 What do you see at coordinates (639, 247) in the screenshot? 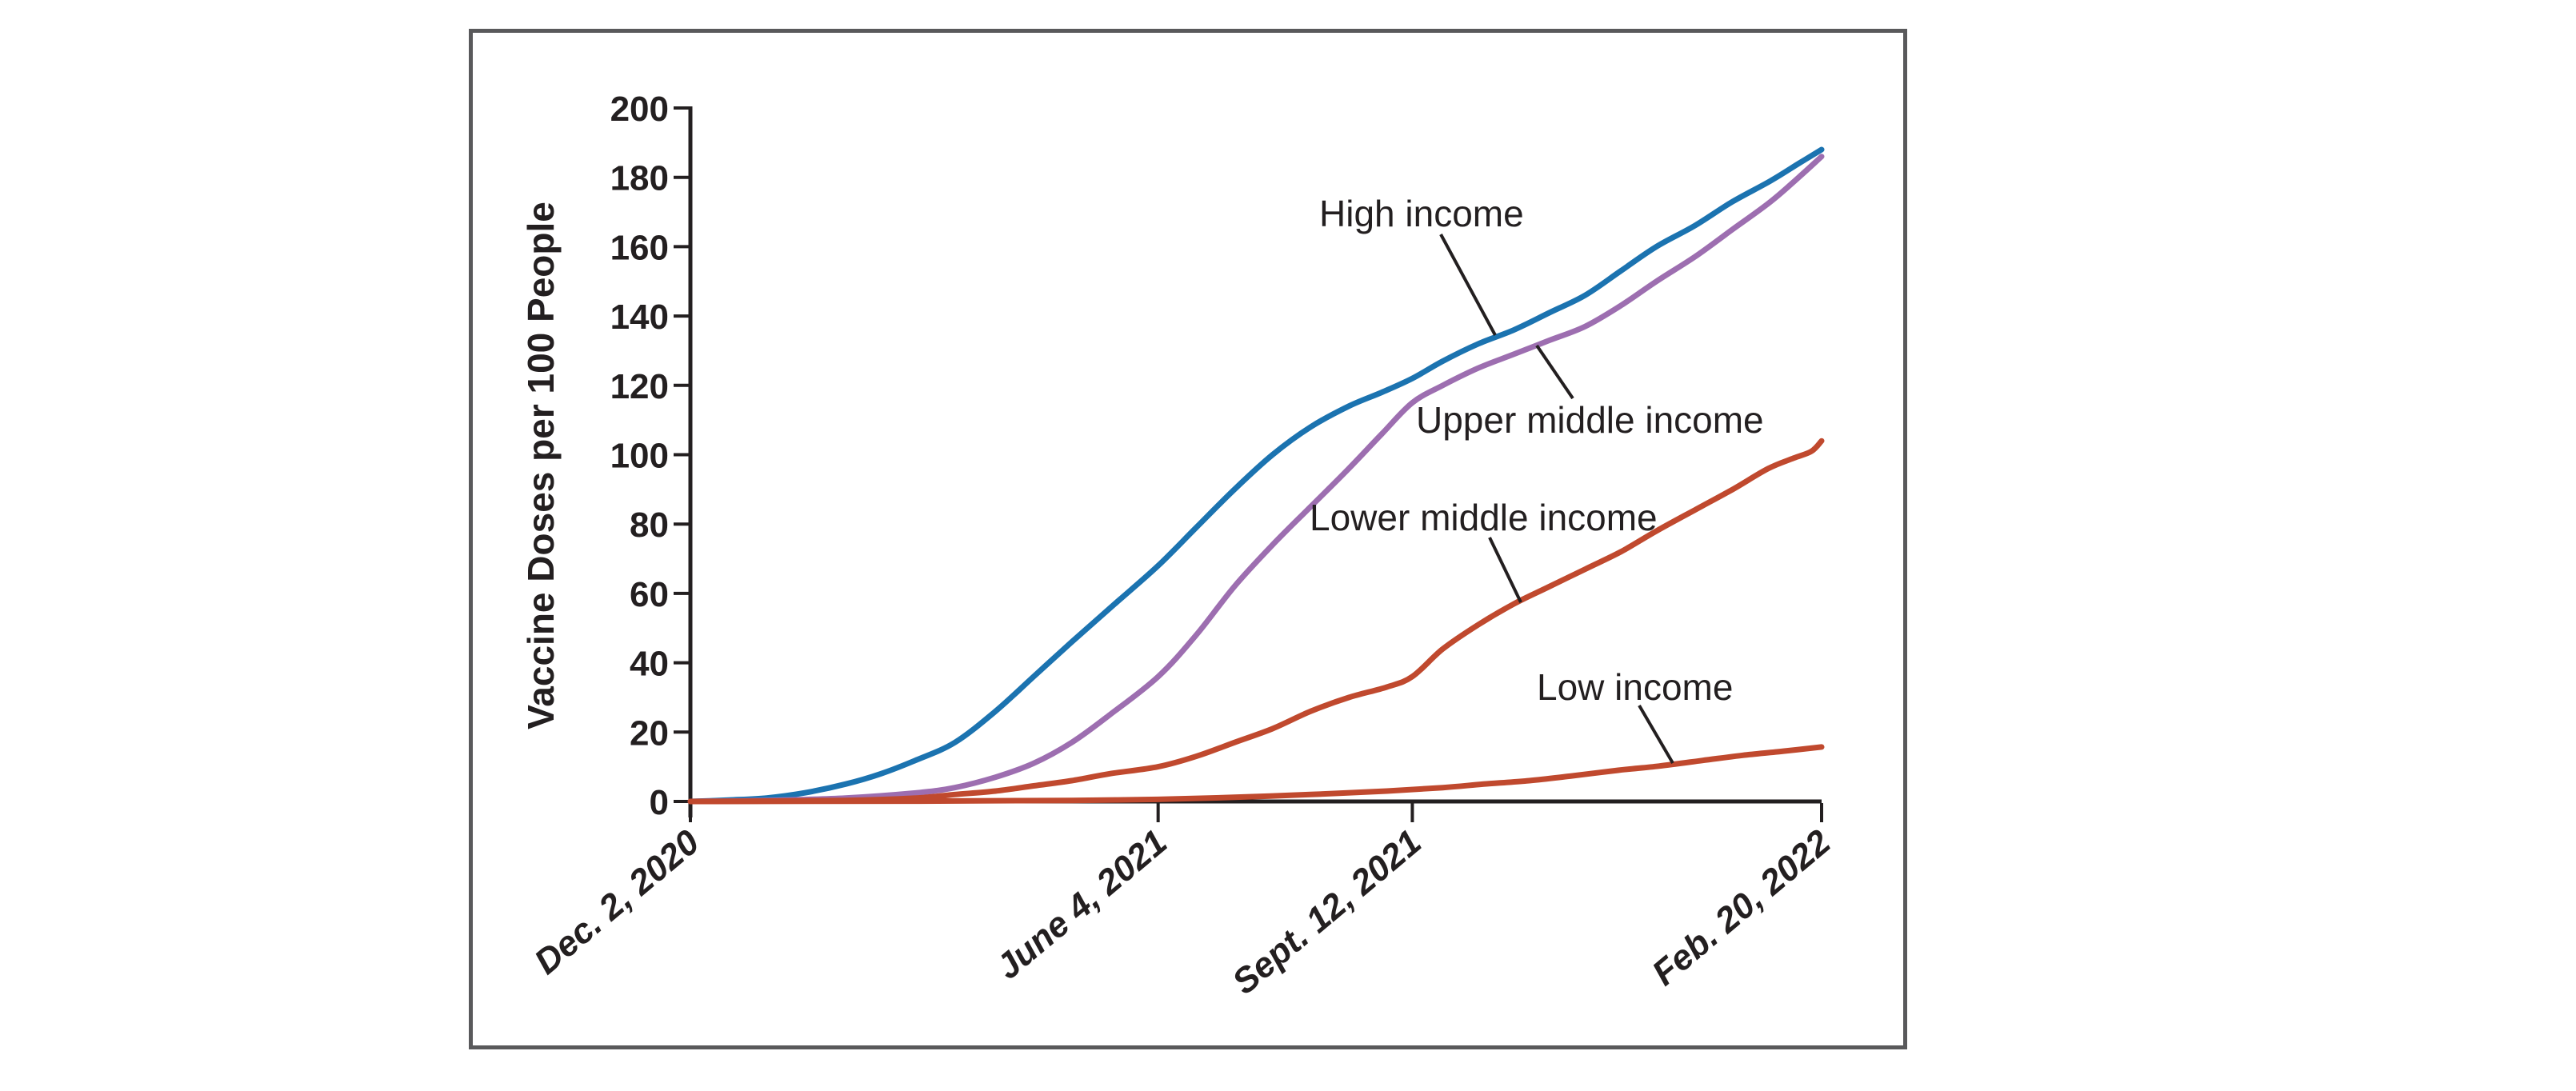
I see `y-tick-label: 160` at bounding box center [639, 247].